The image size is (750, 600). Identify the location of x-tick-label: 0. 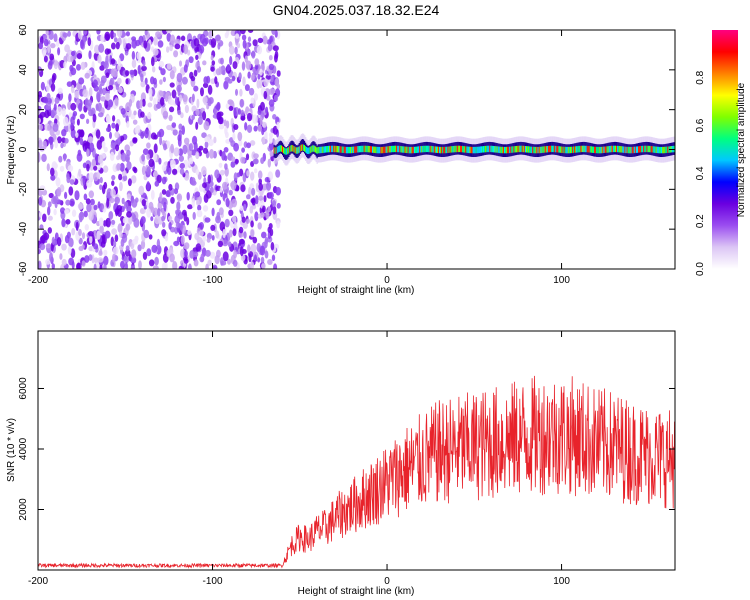
(387, 280).